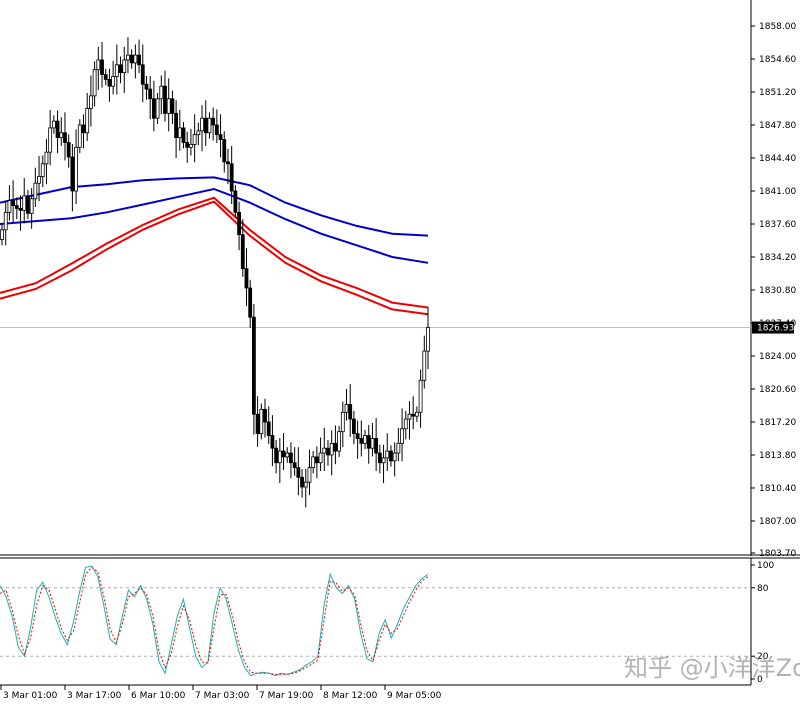  What do you see at coordinates (30, 696) in the screenshot?
I see `time-tick-label: 3 Mar 01:00` at bounding box center [30, 696].